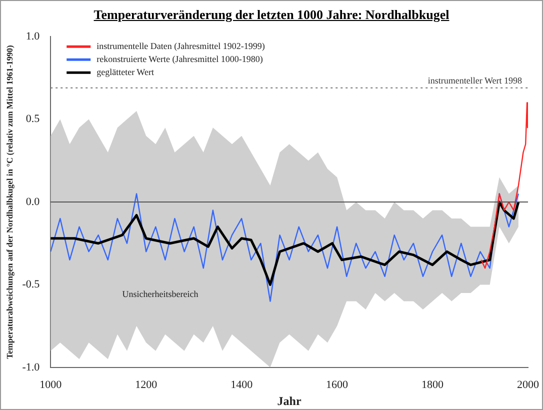  Describe the element at coordinates (125, 71) in the screenshot. I see `legend-label: geglätteter Wert` at that location.